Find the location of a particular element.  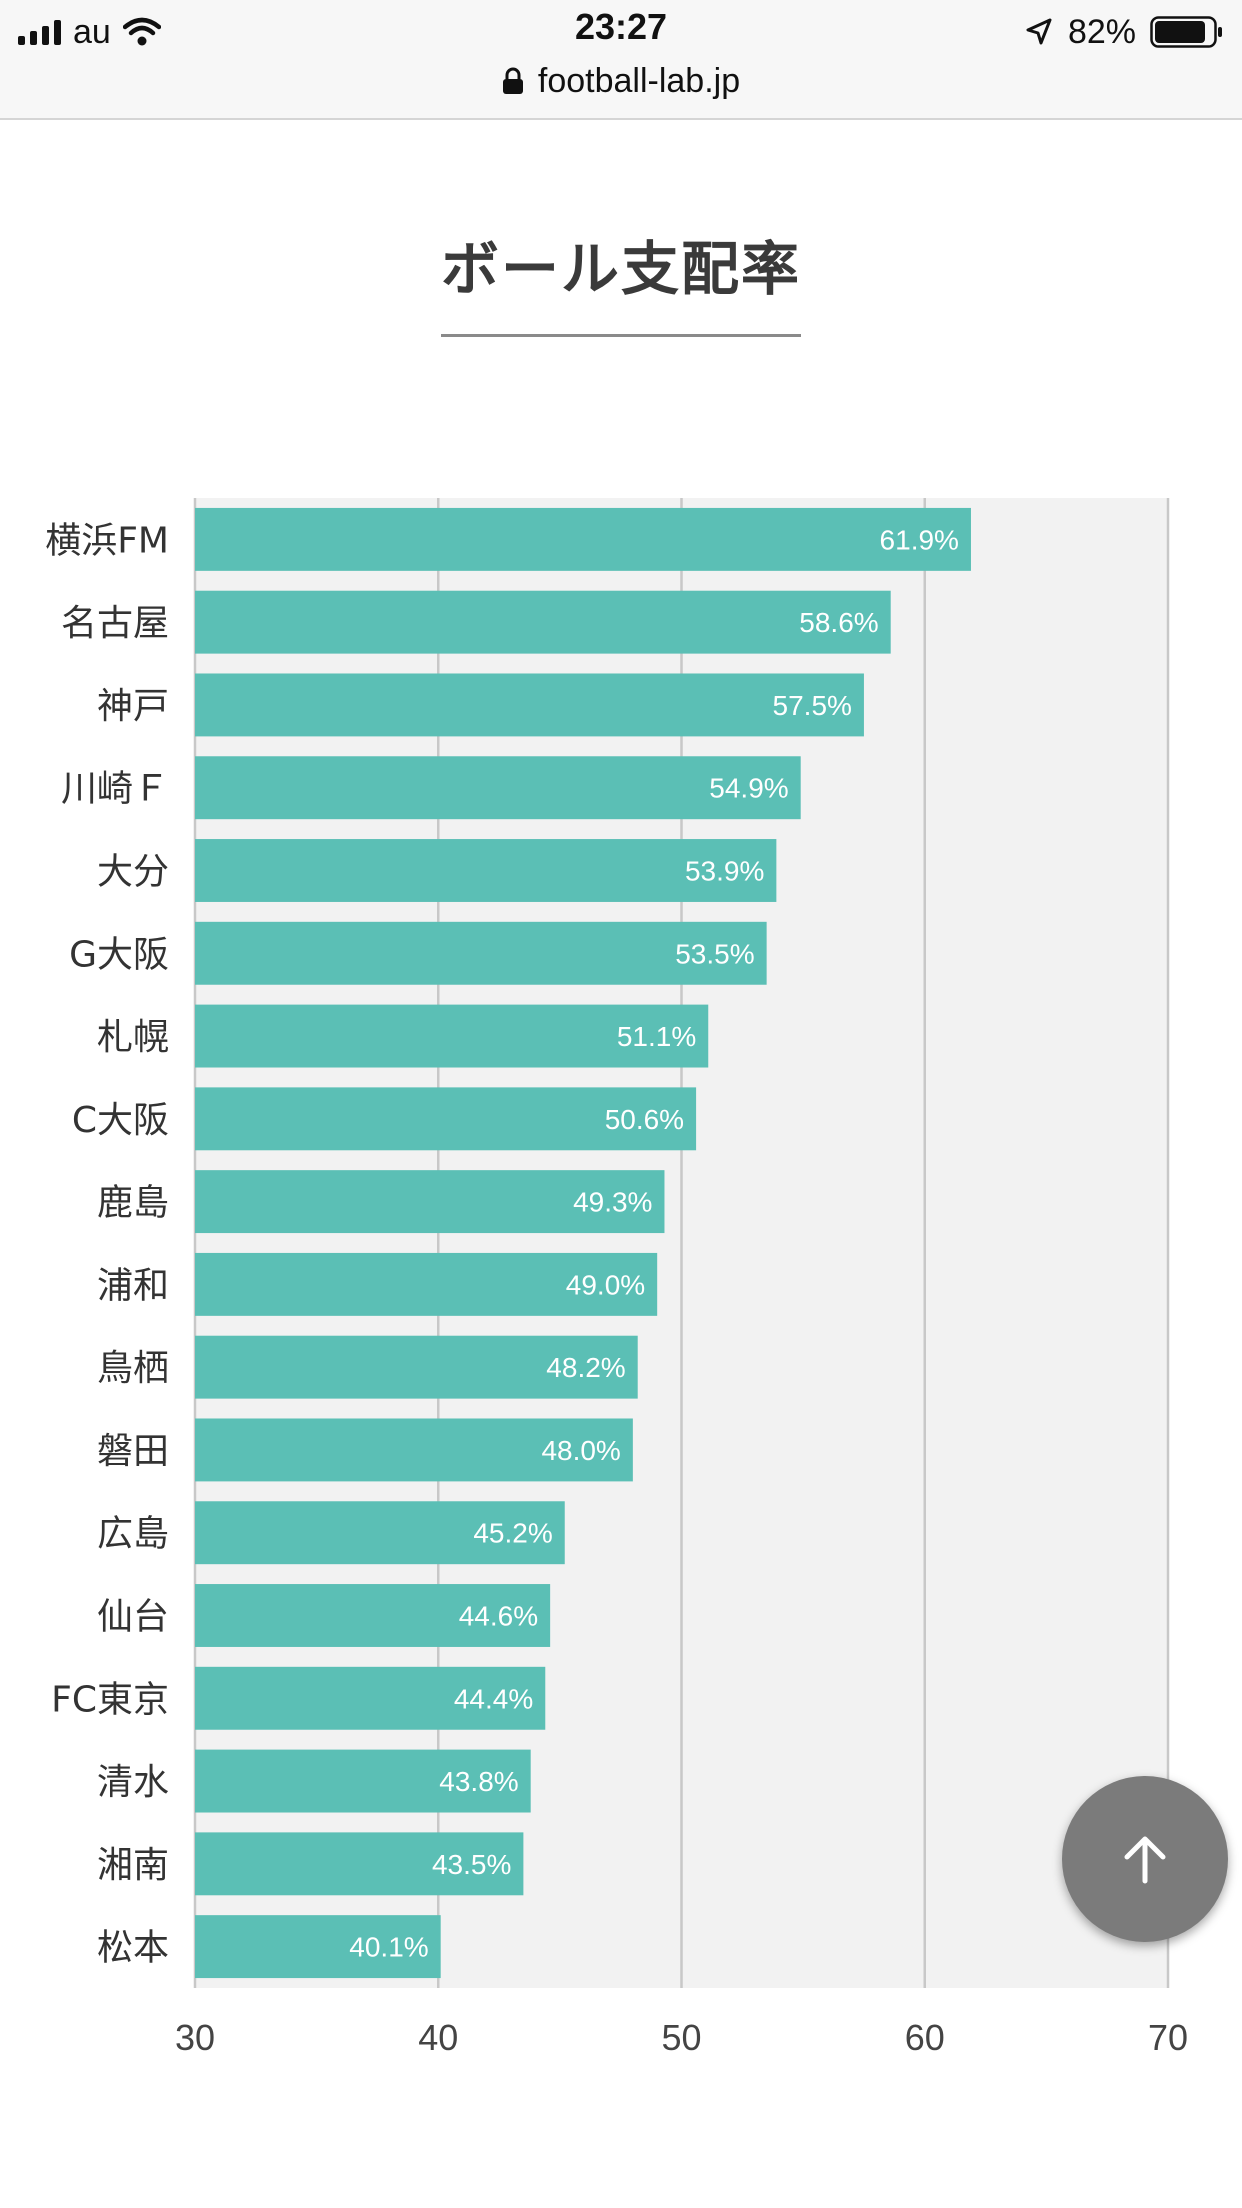

category-label: C大阪 is located at coordinates (120, 1120).